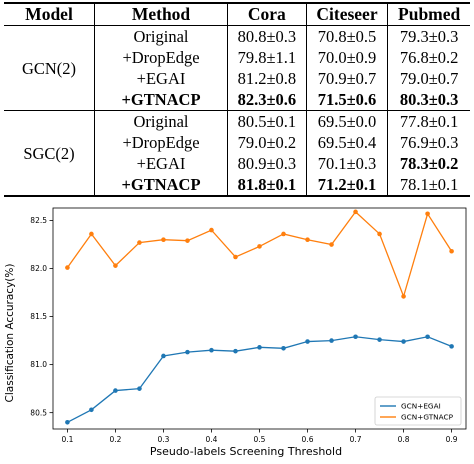 The height and width of the screenshot is (464, 474). Describe the element at coordinates (347, 78) in the screenshot. I see `value-cell: 70.9±0.7` at that location.